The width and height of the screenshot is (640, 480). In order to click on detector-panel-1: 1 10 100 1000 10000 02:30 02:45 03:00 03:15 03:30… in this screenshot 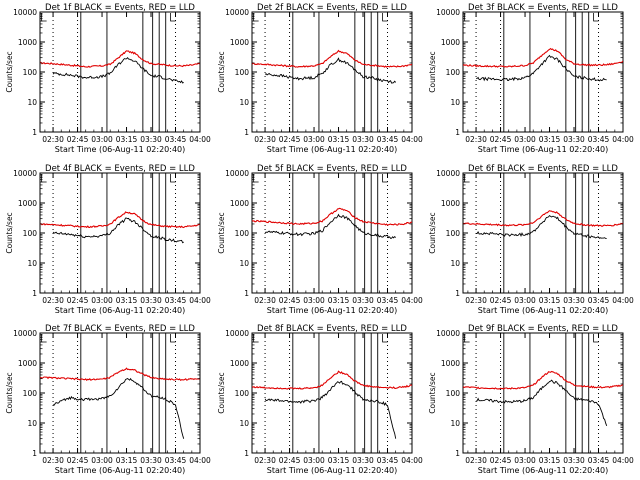, I will do `click(108, 78)`.